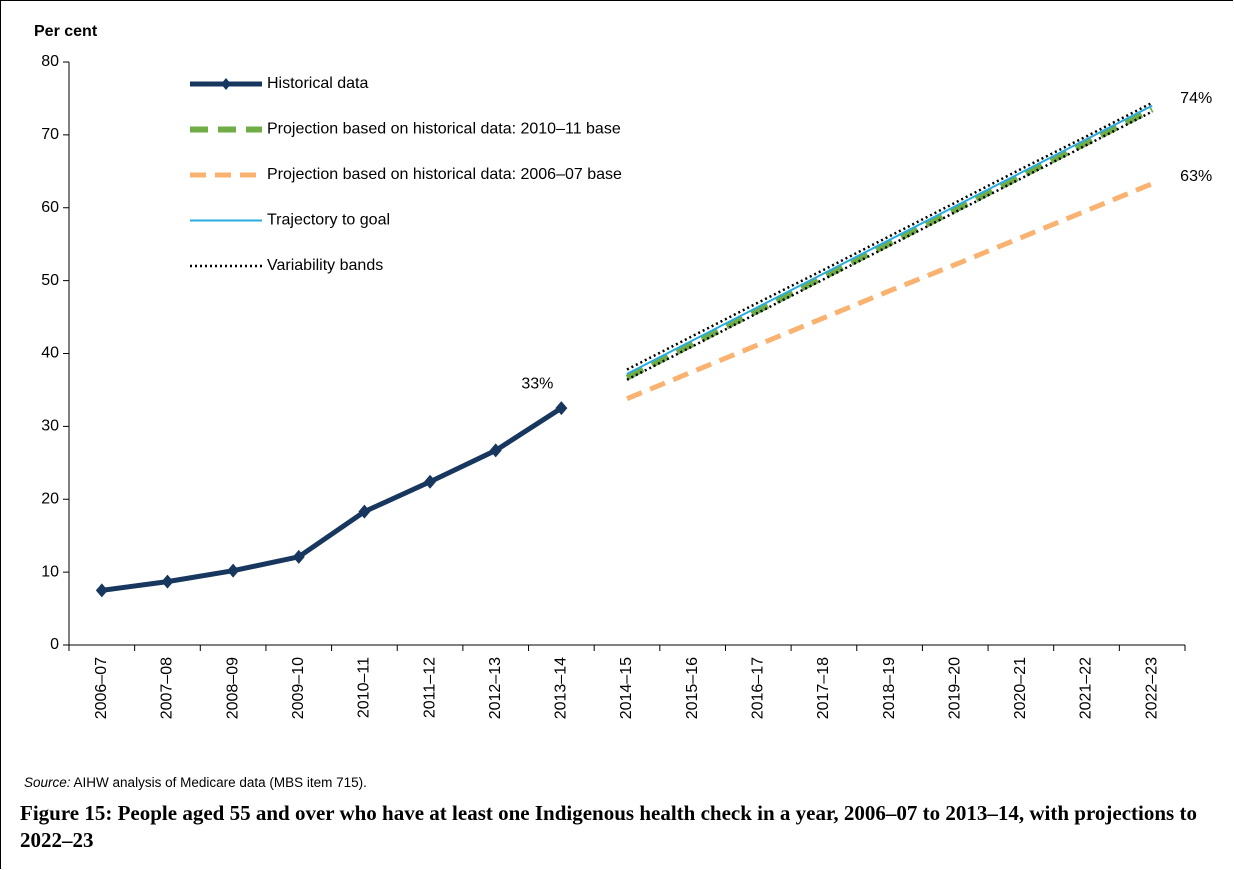 Image resolution: width=1234 pixels, height=870 pixels. What do you see at coordinates (1196, 98) in the screenshot?
I see `data-label: 74%` at bounding box center [1196, 98].